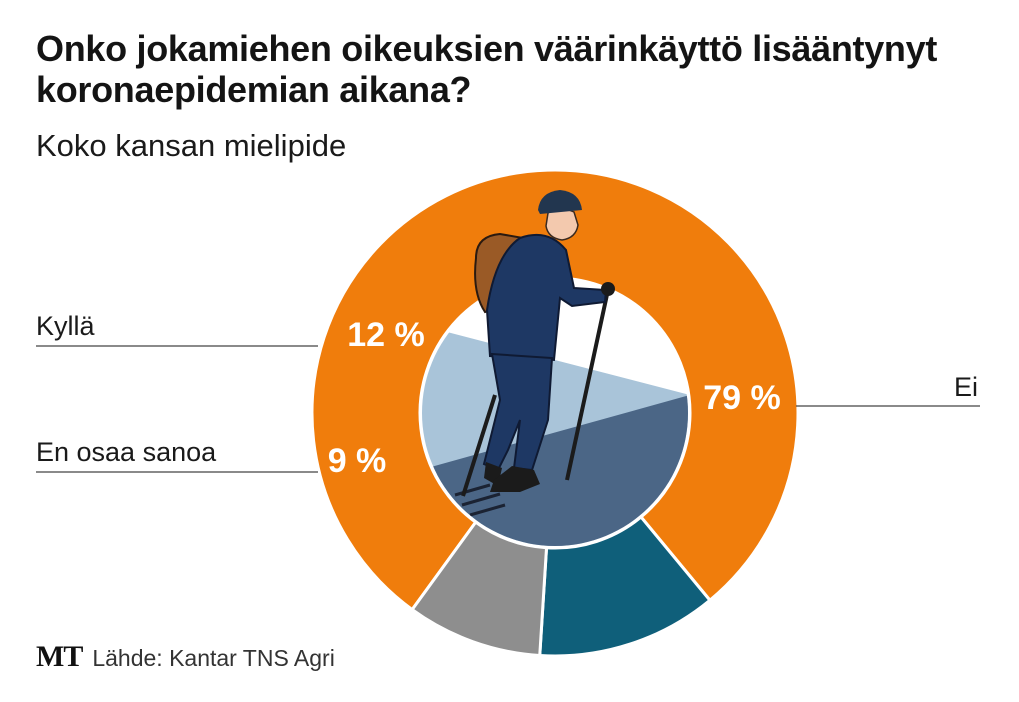 This screenshot has height=702, width=1019. I want to click on data-label-kylla: 12 %, so click(386, 335).